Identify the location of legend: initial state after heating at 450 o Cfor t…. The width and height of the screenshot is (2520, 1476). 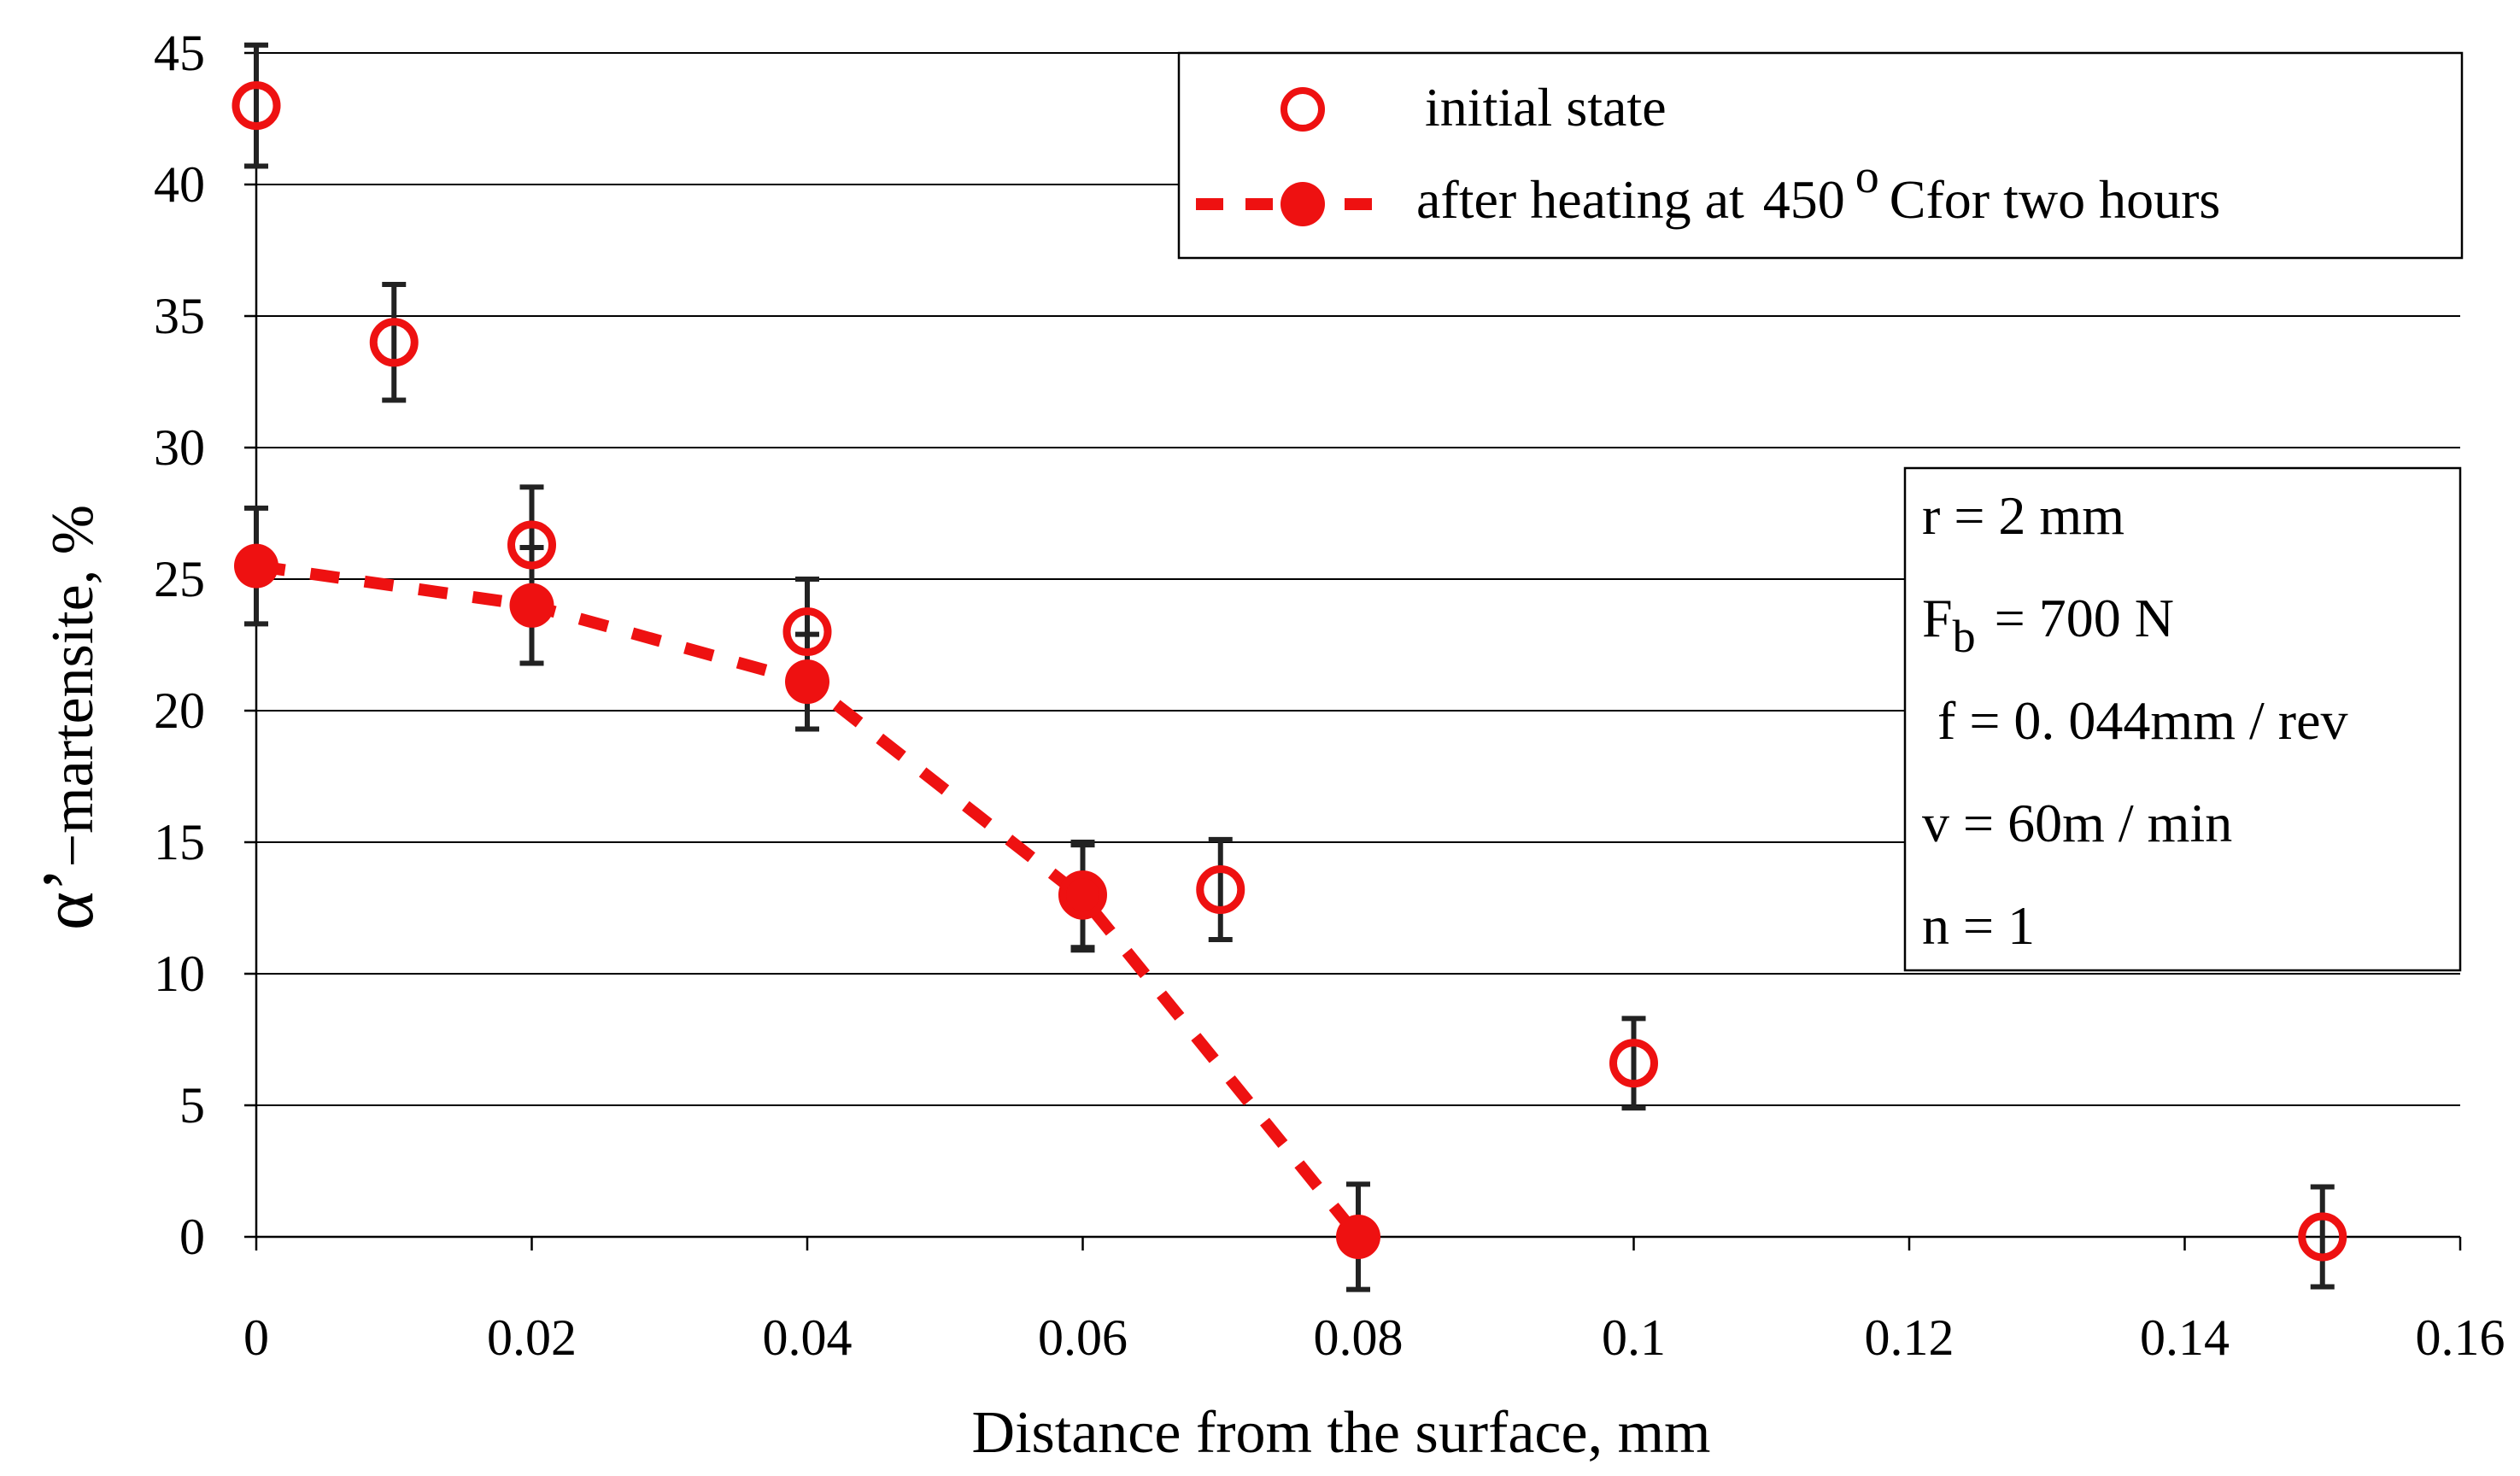
(1821, 155).